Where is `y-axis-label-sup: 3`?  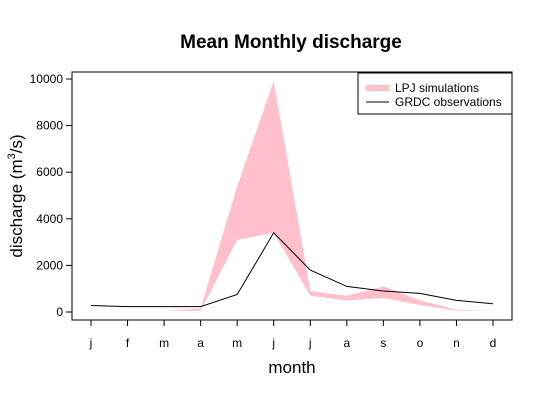
y-axis-label-sup: 3 is located at coordinates (12, 156).